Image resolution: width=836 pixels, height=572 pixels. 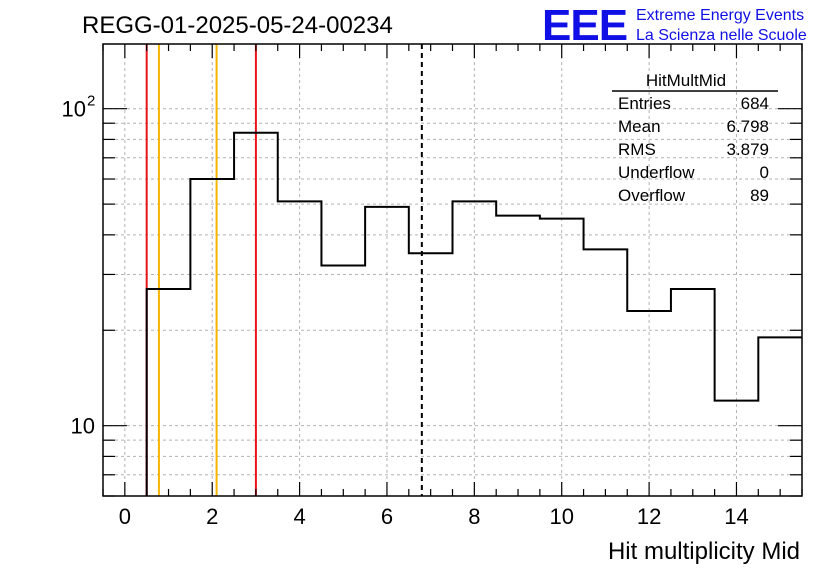 What do you see at coordinates (644, 103) in the screenshot?
I see `stats-label: Entries` at bounding box center [644, 103].